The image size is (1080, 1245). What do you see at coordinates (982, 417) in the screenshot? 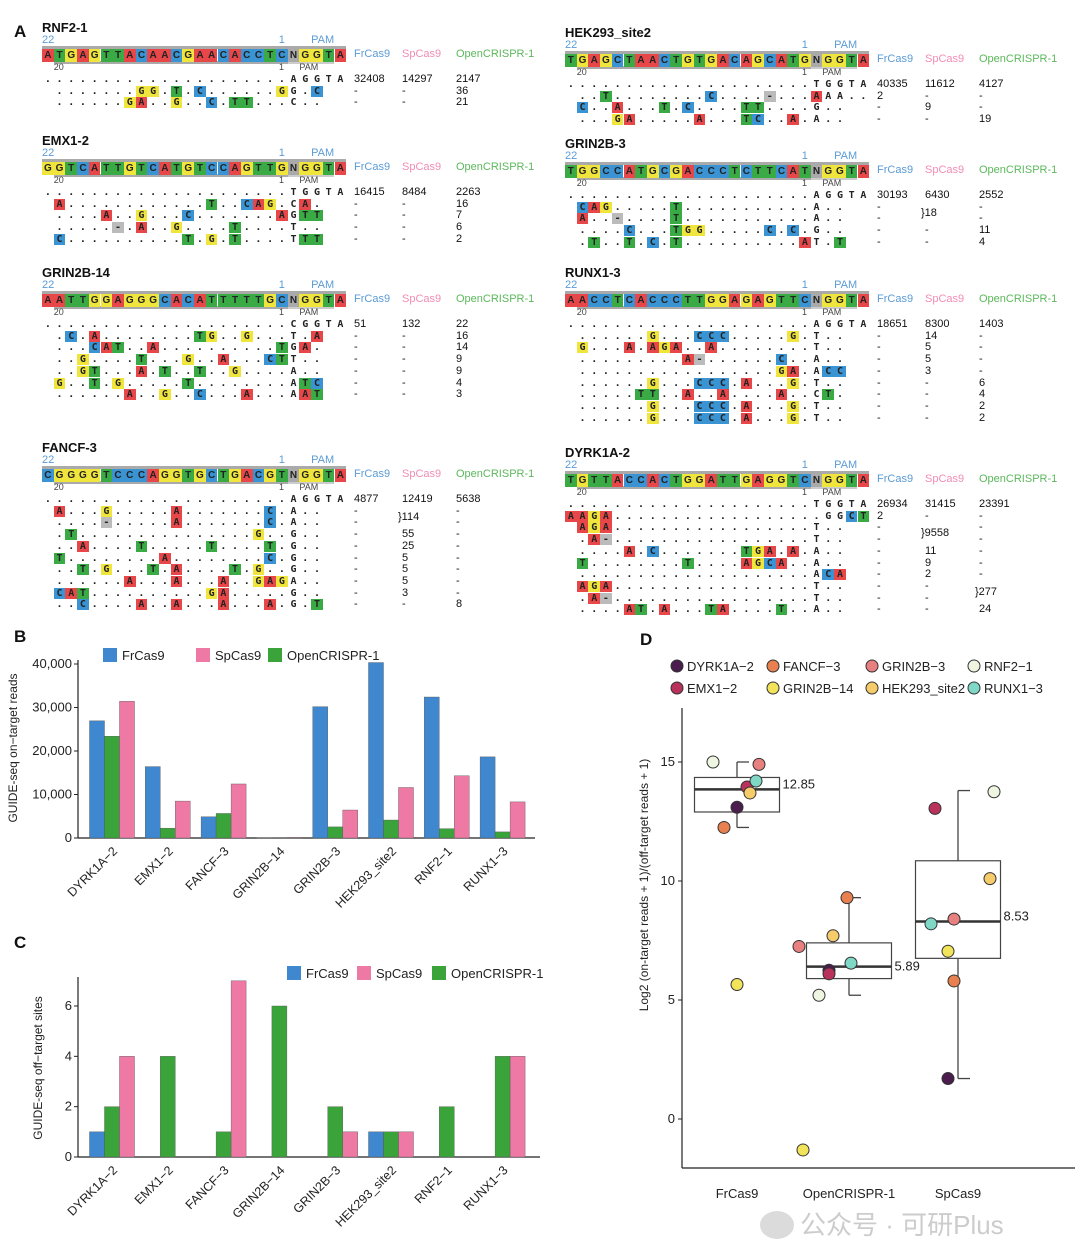
I see `read-count-opencrispr-1: 2` at bounding box center [982, 417].